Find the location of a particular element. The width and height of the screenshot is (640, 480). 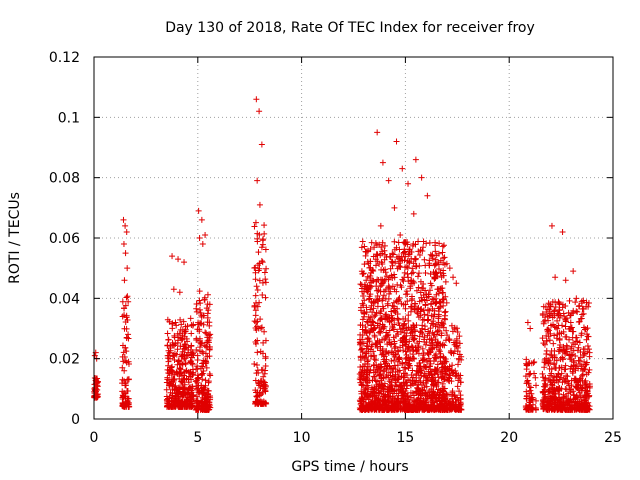

y-tick-label: 0.04 is located at coordinates (64, 299).